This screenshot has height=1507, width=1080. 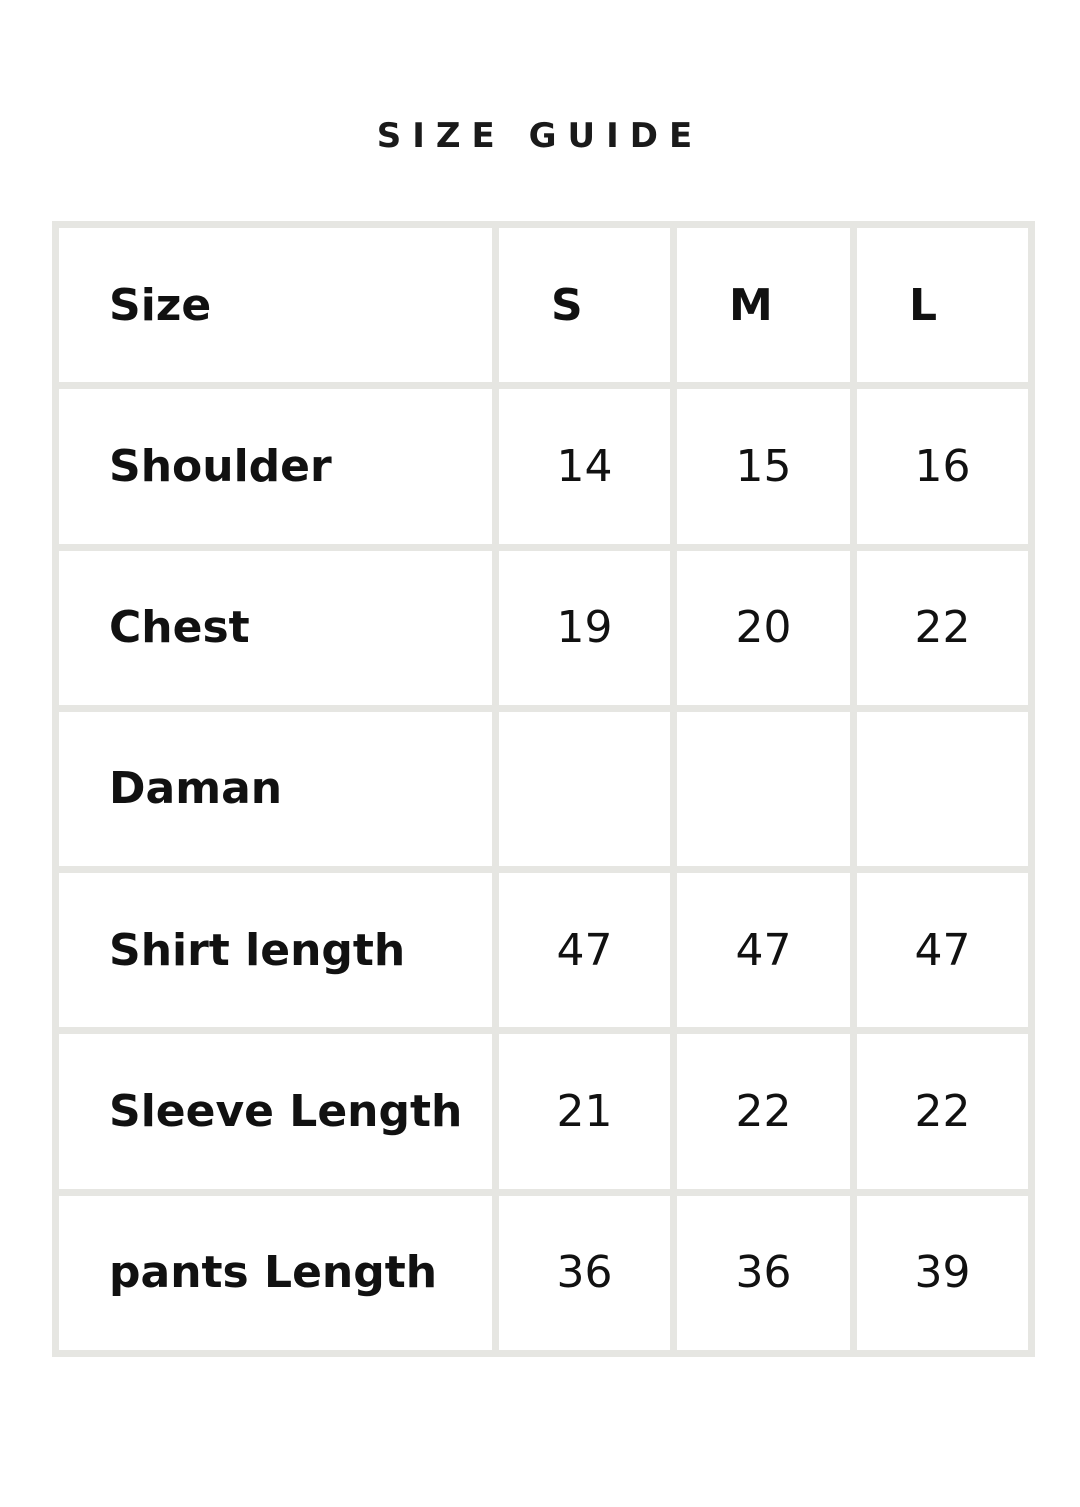 I want to click on table-row: Daman, so click(x=543, y=789).